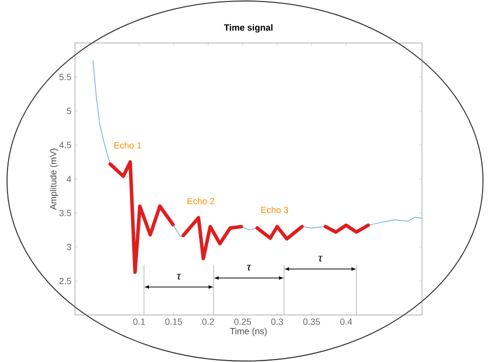 This screenshot has height=362, width=489. What do you see at coordinates (69, 247) in the screenshot?
I see `y-tick-label: 3` at bounding box center [69, 247].